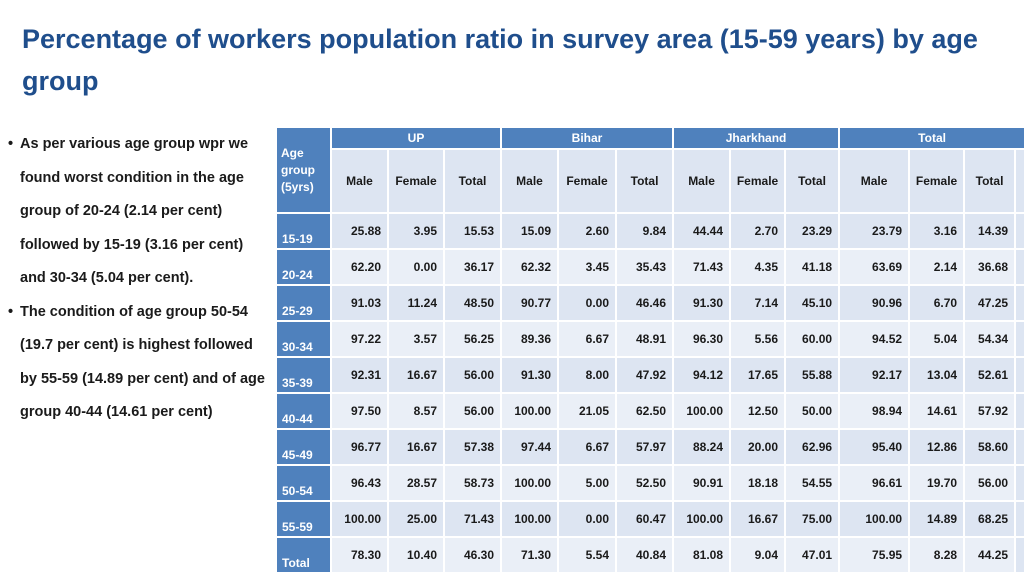 Image resolution: width=1024 pixels, height=576 pixels. Describe the element at coordinates (303, 303) in the screenshot. I see `age-group-cell: 25-29` at that location.